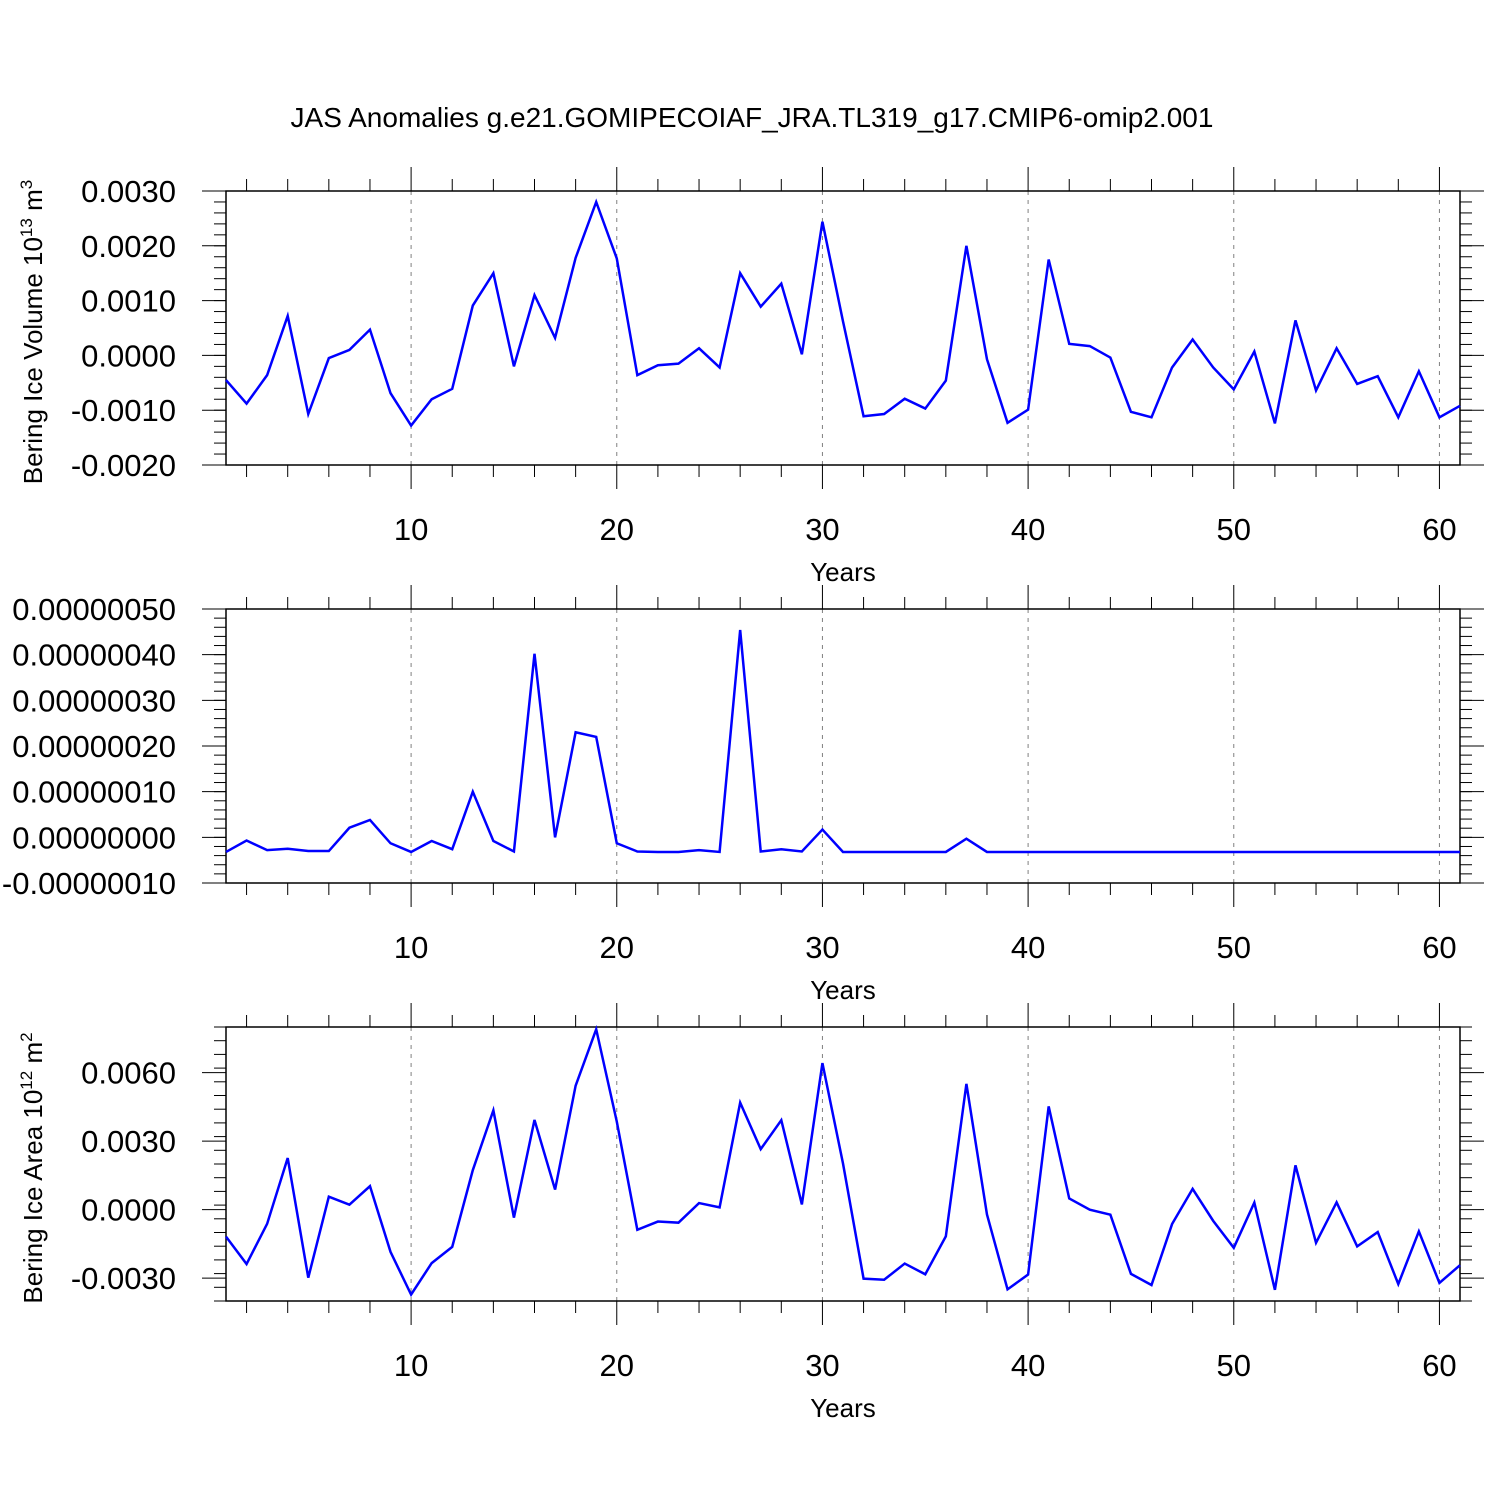  Describe the element at coordinates (26, 1036) in the screenshot. I see `y-axis-label-unit-exponent: 2` at that location.